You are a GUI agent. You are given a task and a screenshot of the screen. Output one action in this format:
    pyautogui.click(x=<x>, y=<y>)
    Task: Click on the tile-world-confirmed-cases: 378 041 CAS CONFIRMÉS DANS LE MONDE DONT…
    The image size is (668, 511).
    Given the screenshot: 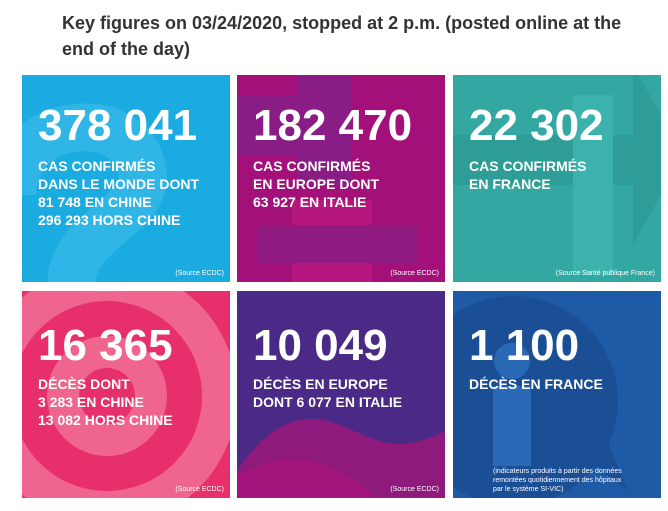 What is the action you would take?
    pyautogui.click(x=126, y=178)
    